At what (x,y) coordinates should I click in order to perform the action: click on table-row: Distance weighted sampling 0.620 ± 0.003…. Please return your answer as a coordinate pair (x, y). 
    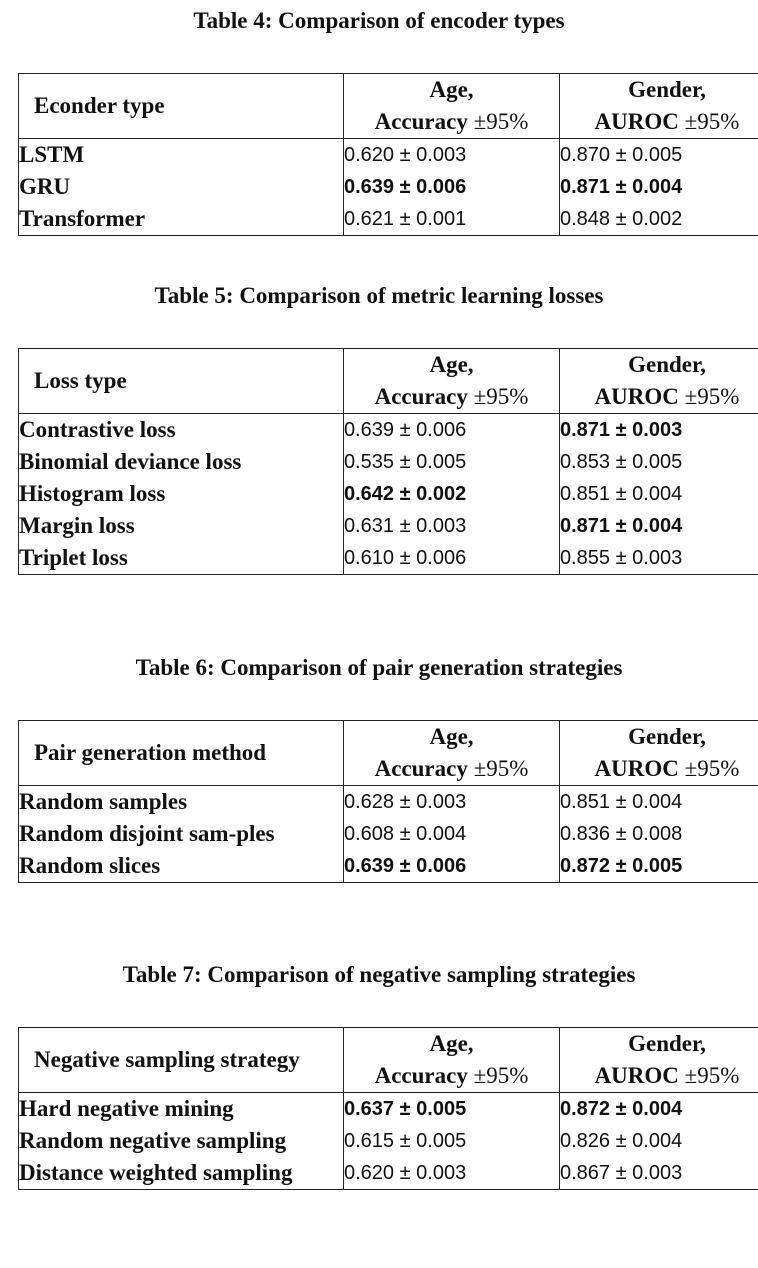
    Looking at the image, I should click on (388, 1173).